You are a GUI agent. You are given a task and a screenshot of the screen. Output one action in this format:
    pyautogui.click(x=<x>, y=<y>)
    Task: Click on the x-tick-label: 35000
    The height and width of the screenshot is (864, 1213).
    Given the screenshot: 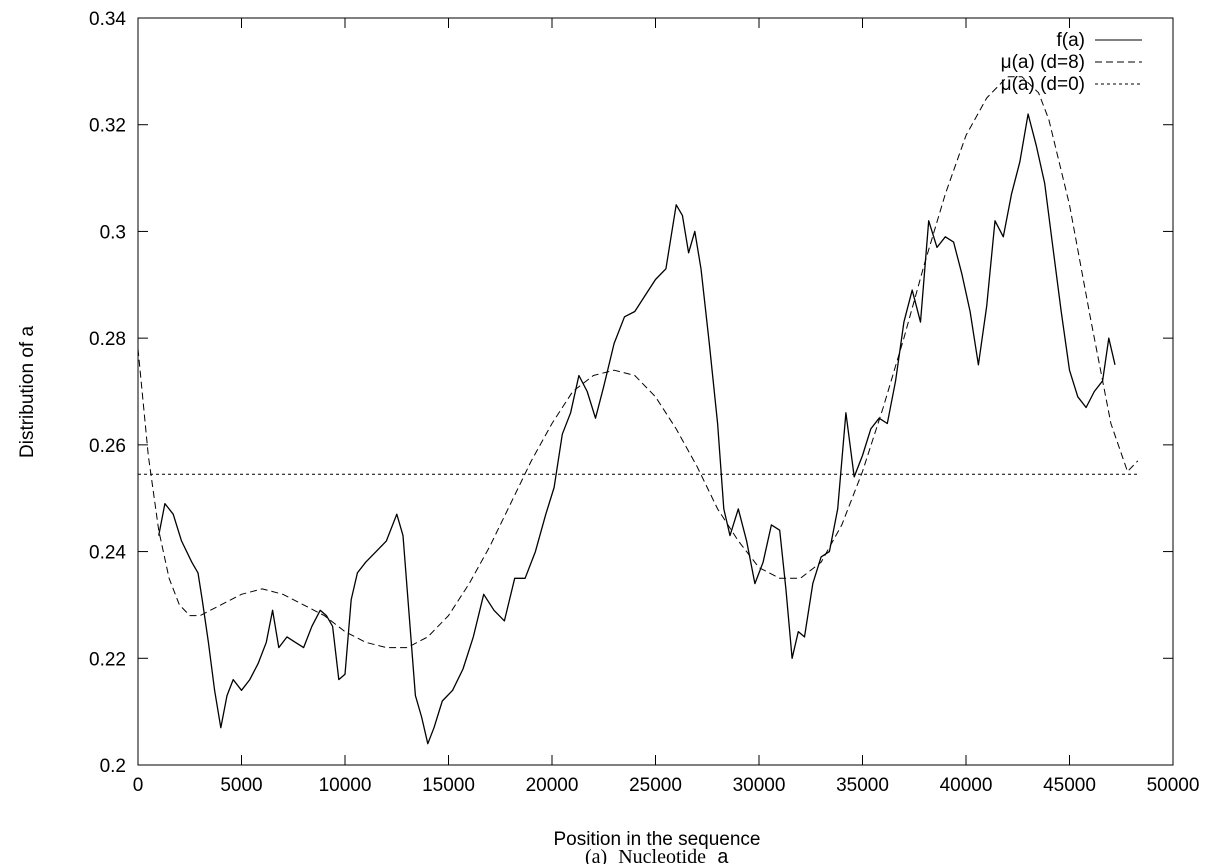 What is the action you would take?
    pyautogui.click(x=862, y=785)
    